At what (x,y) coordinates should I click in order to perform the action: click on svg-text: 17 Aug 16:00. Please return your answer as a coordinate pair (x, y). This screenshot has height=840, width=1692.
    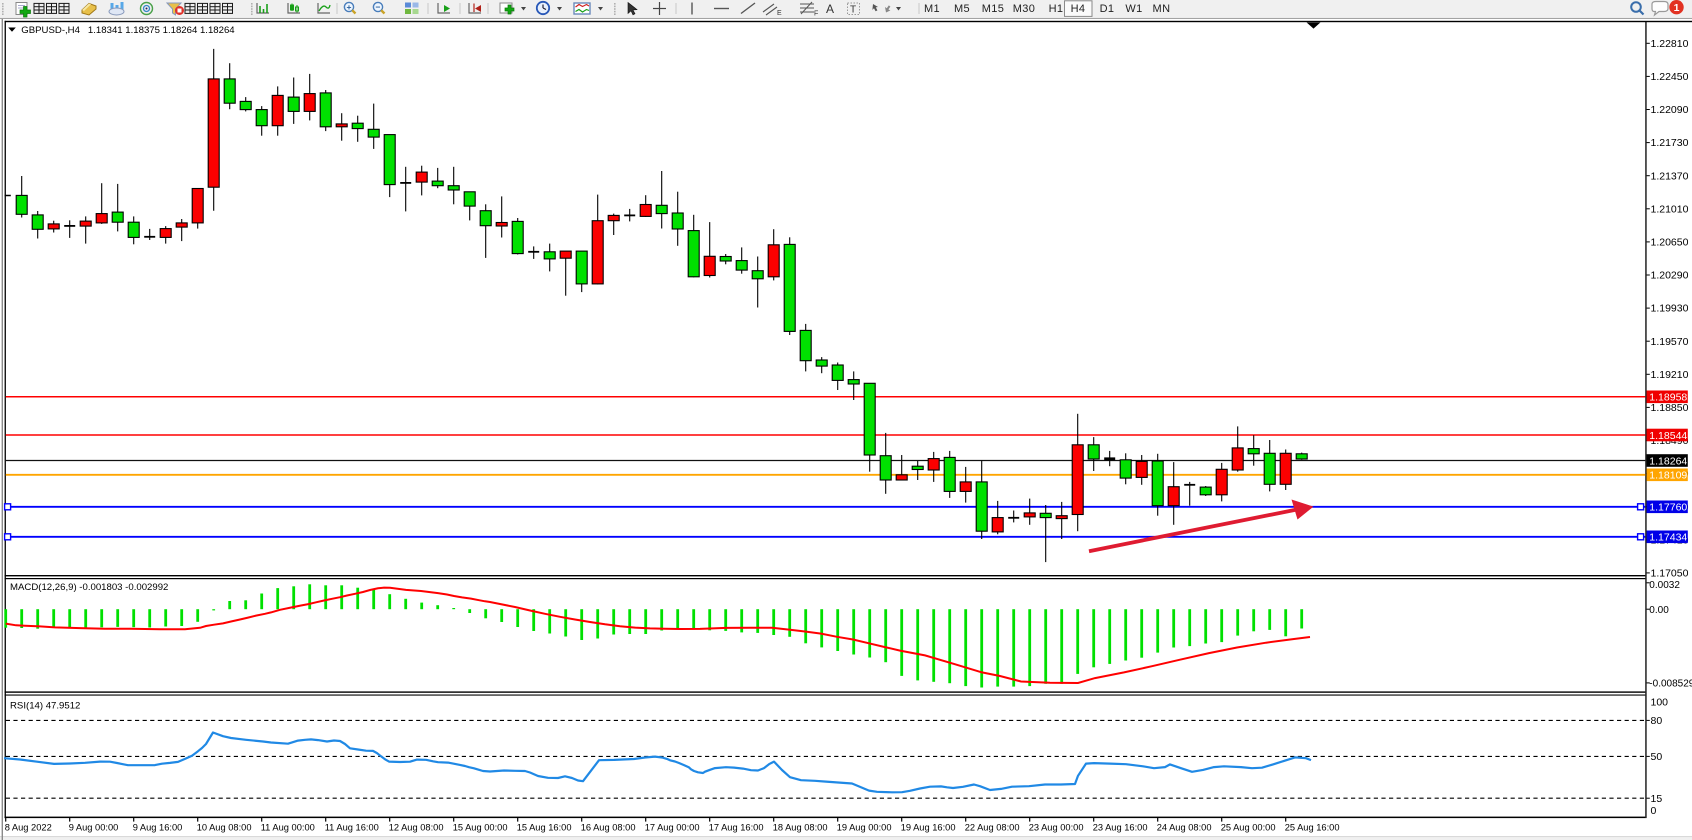
    Looking at the image, I should click on (736, 827).